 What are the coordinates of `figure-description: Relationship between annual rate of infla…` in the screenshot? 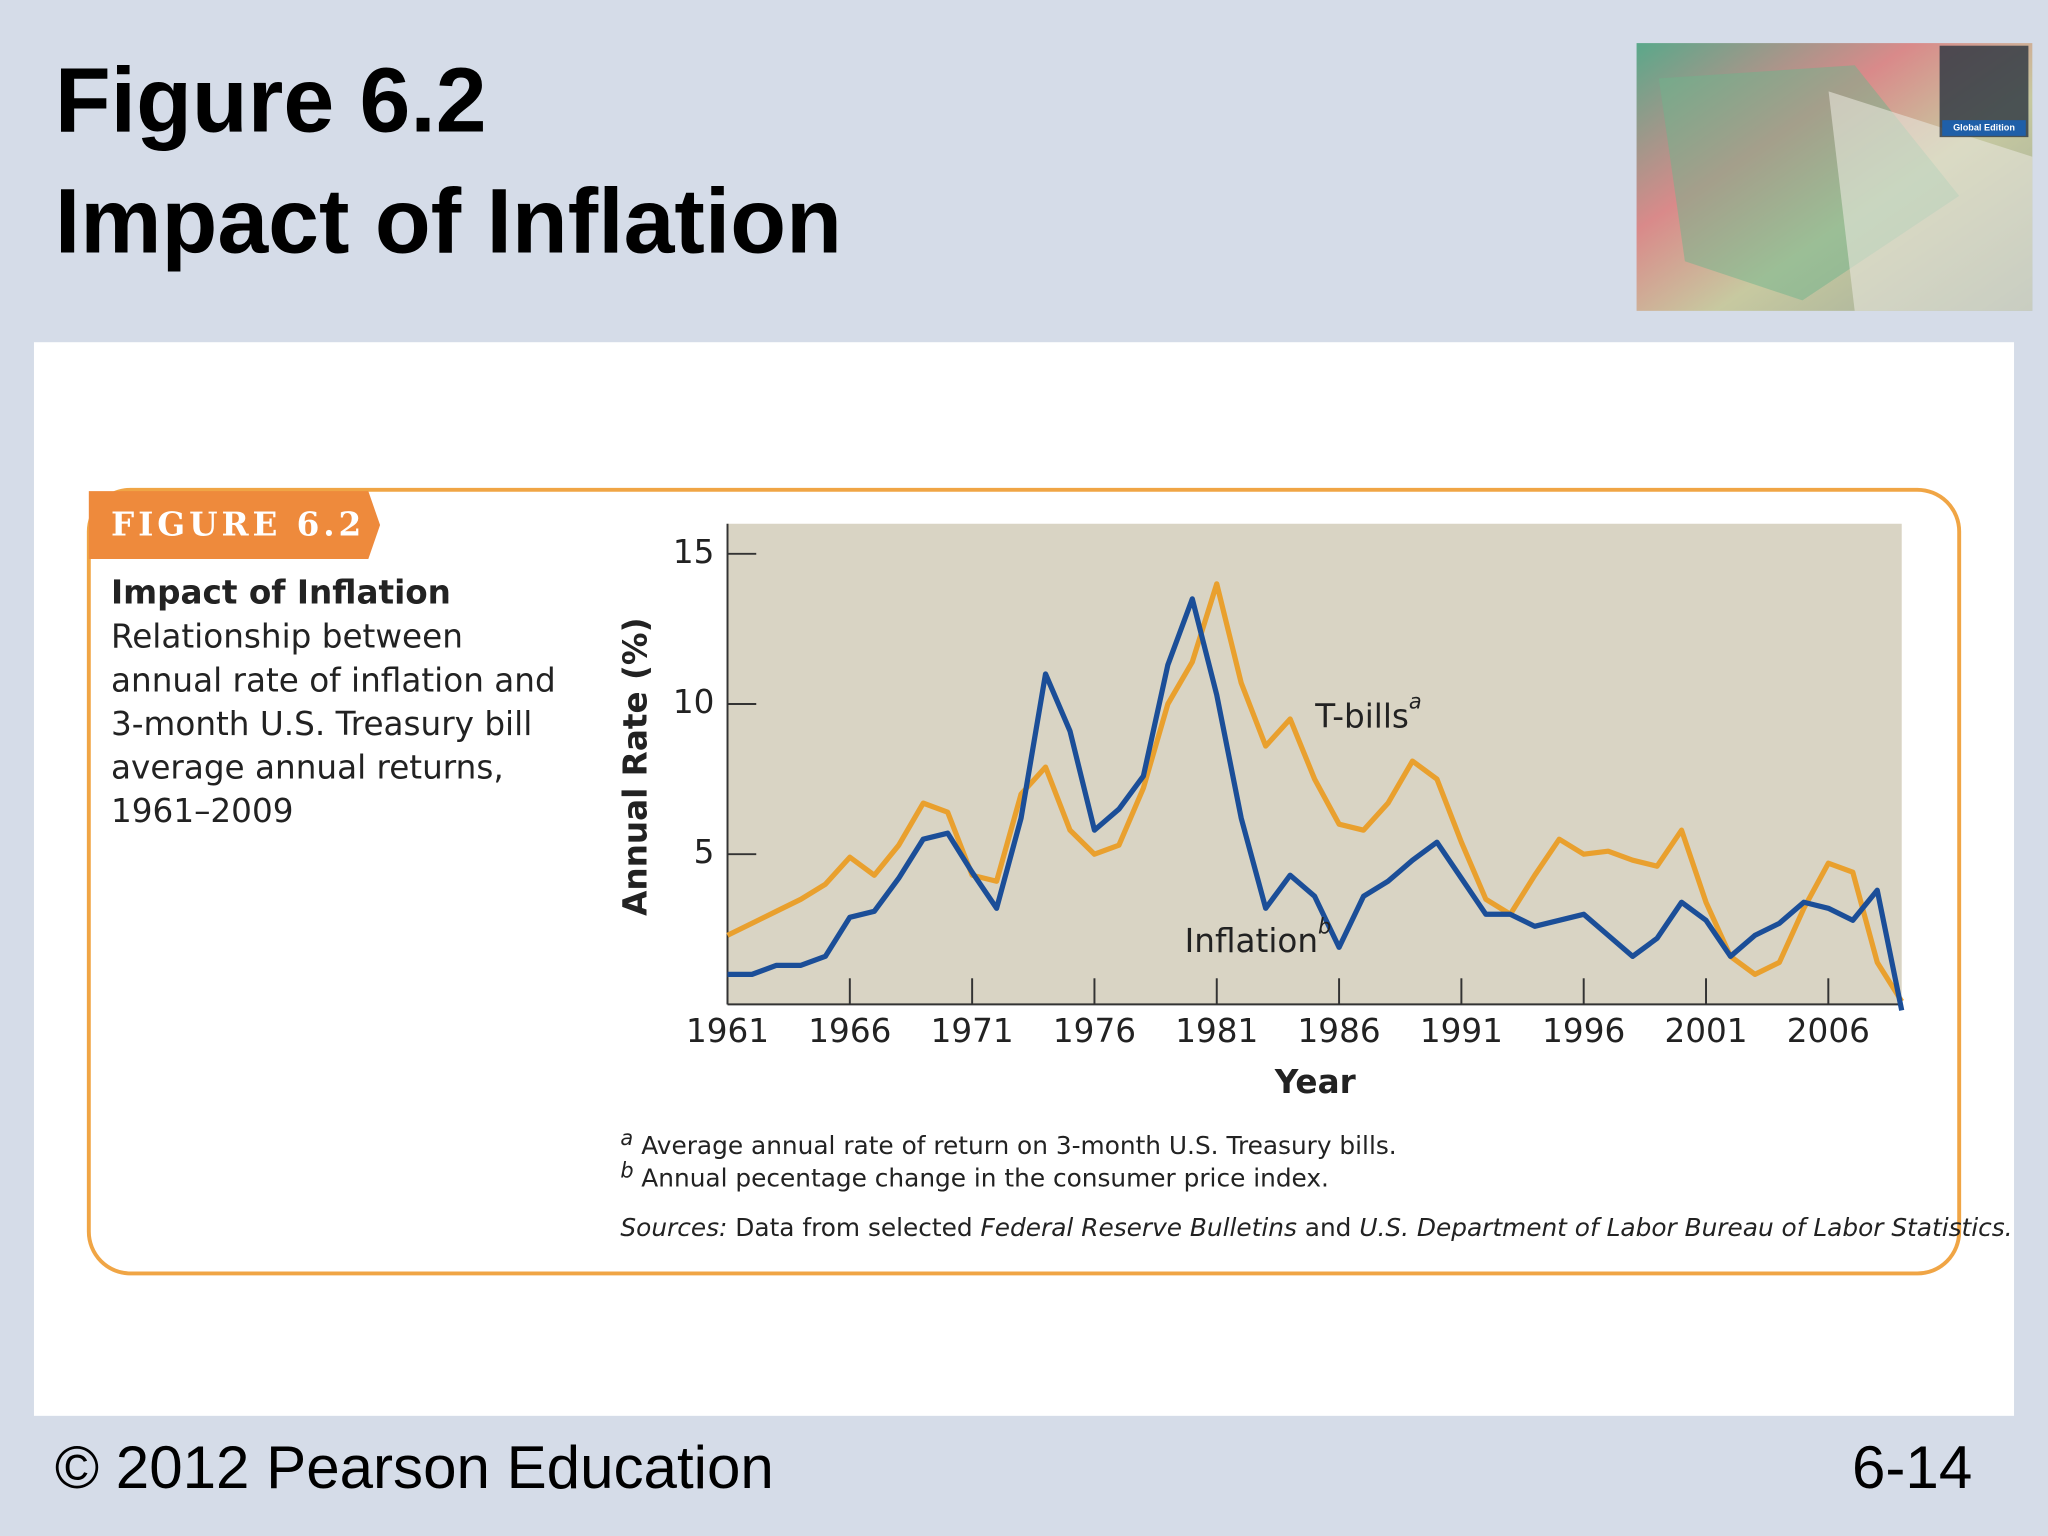 It's located at (333, 724).